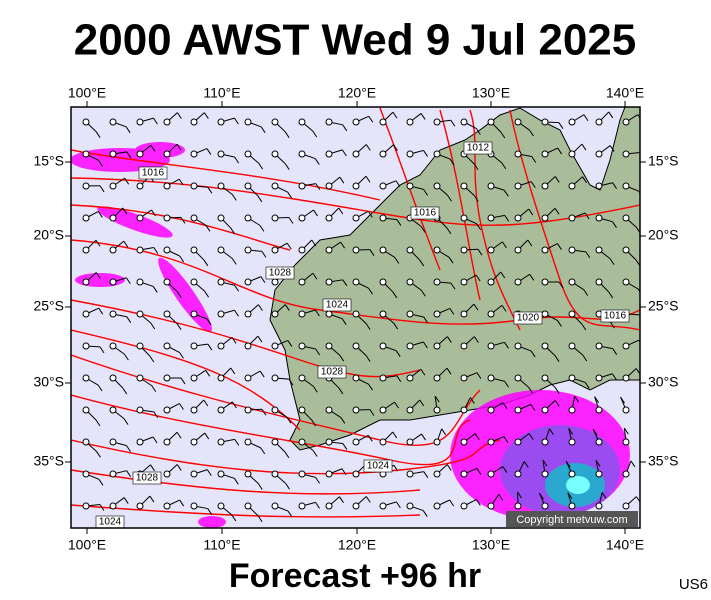 This screenshot has height=600, width=711. I want to click on lat-label-left: 30°S, so click(48, 382).